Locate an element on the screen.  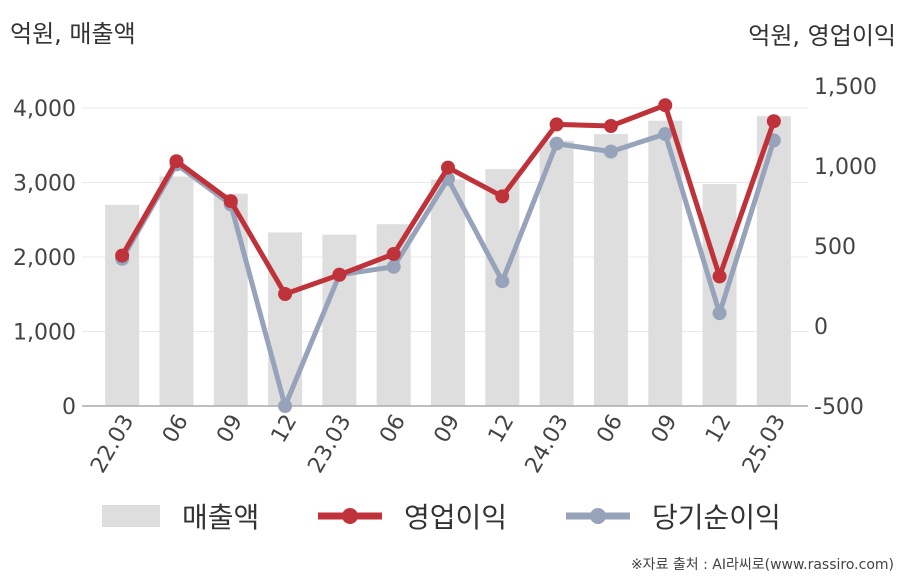
legend-label-revenue: 매출액 is located at coordinates (221, 517).